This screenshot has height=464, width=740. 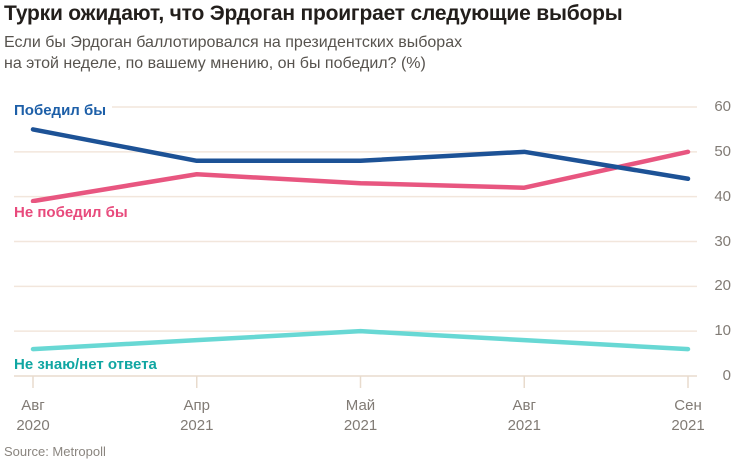 What do you see at coordinates (197, 415) in the screenshot?
I see `x-axis-label: Апр 2021` at bounding box center [197, 415].